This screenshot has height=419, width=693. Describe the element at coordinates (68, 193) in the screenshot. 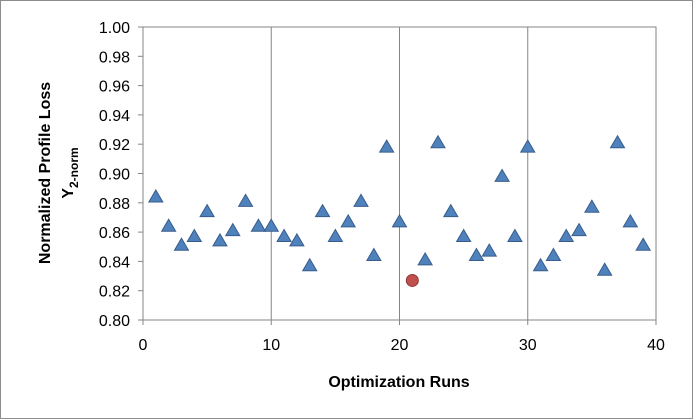

I see `y-axis-symbol-letter: Y` at that location.